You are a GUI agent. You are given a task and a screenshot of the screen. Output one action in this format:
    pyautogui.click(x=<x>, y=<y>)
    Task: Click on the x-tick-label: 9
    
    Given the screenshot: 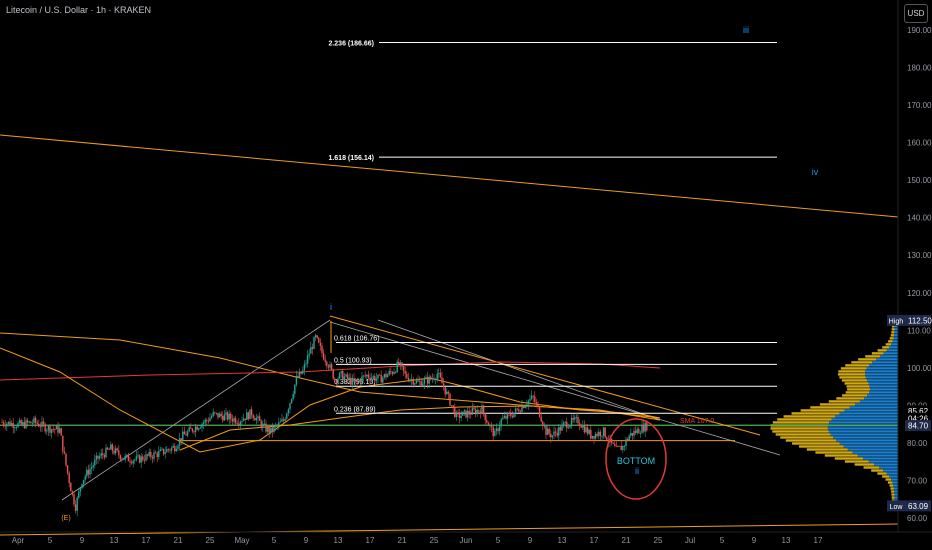 What is the action you would take?
    pyautogui.click(x=530, y=540)
    